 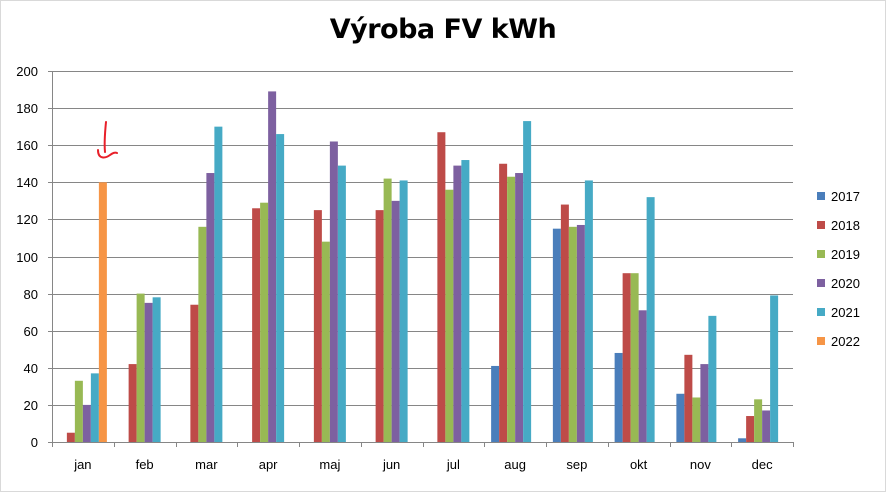 I want to click on bar-2021-dec, so click(x=774, y=368).